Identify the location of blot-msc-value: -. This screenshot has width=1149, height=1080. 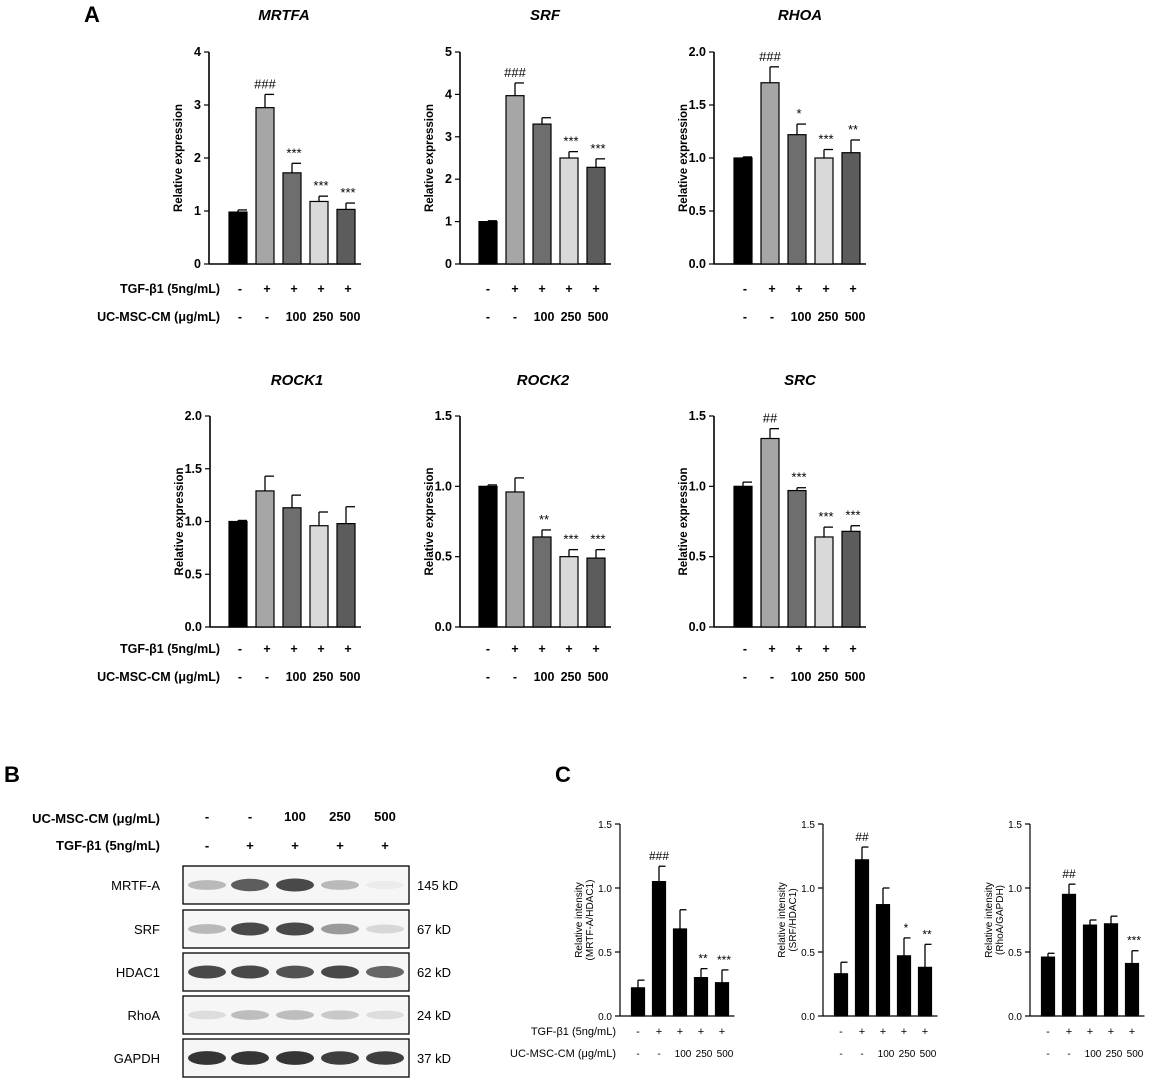
(207, 816).